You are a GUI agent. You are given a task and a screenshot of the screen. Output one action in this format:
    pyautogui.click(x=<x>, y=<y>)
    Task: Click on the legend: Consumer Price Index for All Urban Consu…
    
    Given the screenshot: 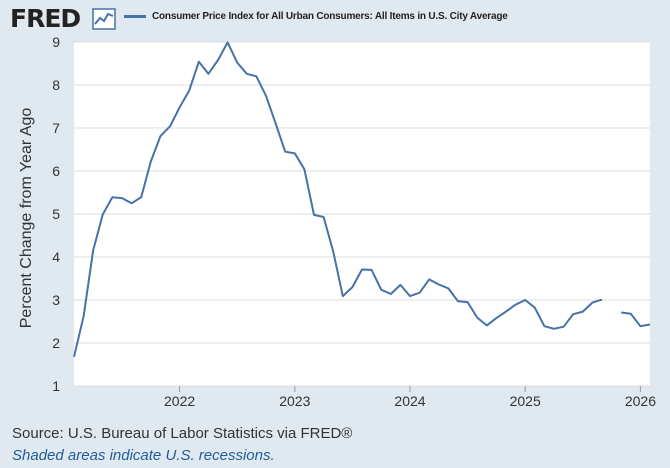 What is the action you would take?
    pyautogui.click(x=316, y=16)
    